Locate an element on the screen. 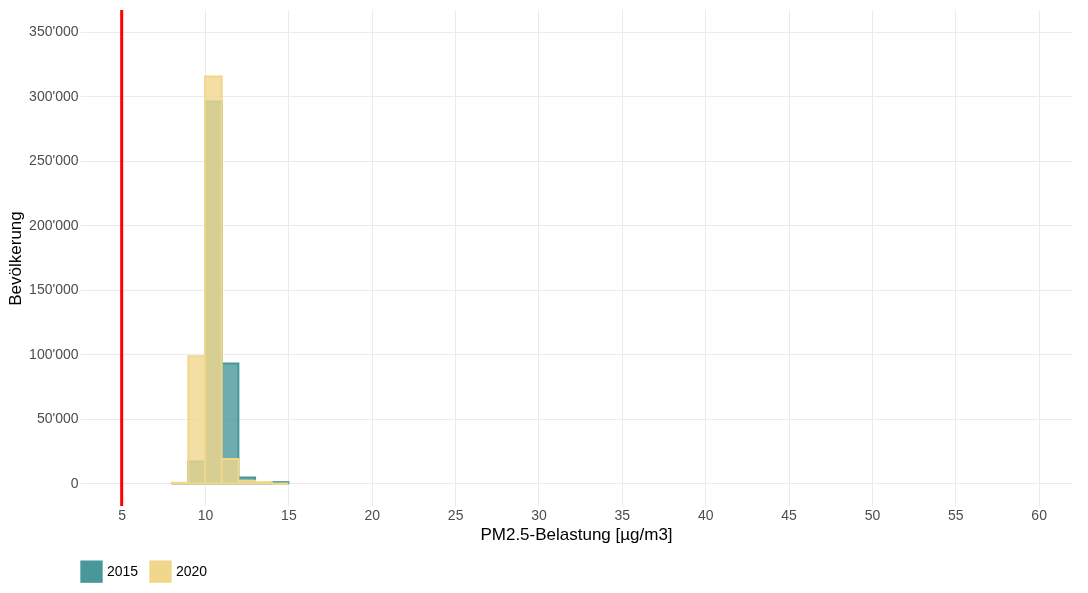  x-tick-label: 40 is located at coordinates (705, 514).